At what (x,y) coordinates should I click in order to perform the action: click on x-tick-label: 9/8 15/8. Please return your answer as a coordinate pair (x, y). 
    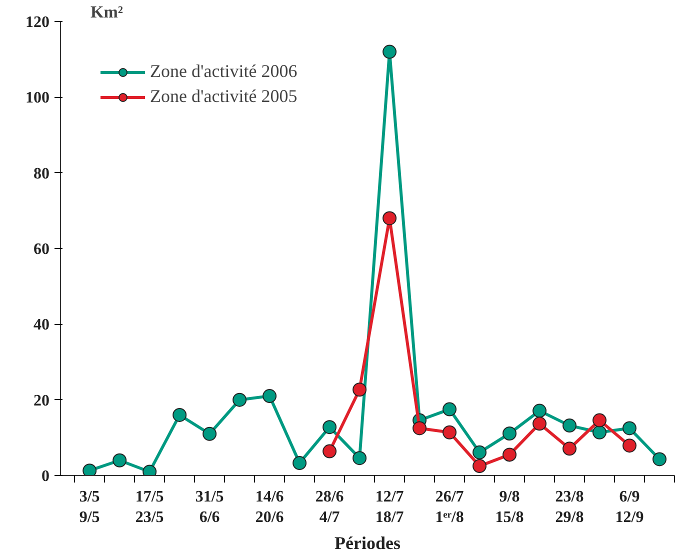
    Looking at the image, I should click on (509, 507).